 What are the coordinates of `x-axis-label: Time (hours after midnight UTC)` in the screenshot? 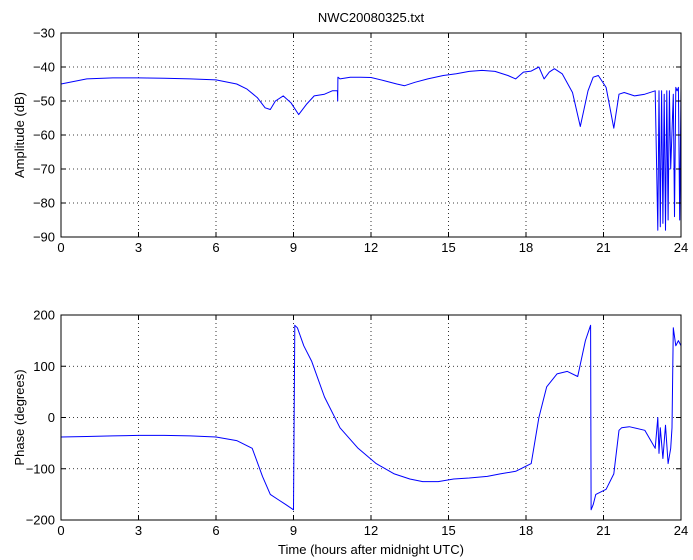 It's located at (371, 549).